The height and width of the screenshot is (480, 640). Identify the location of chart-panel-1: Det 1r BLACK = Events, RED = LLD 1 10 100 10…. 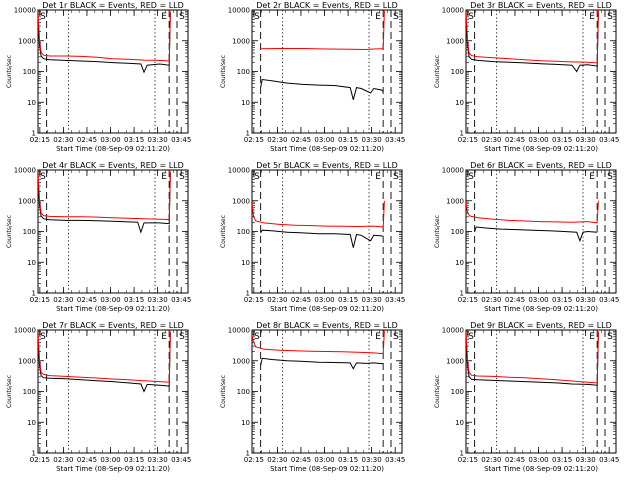
(98, 77).